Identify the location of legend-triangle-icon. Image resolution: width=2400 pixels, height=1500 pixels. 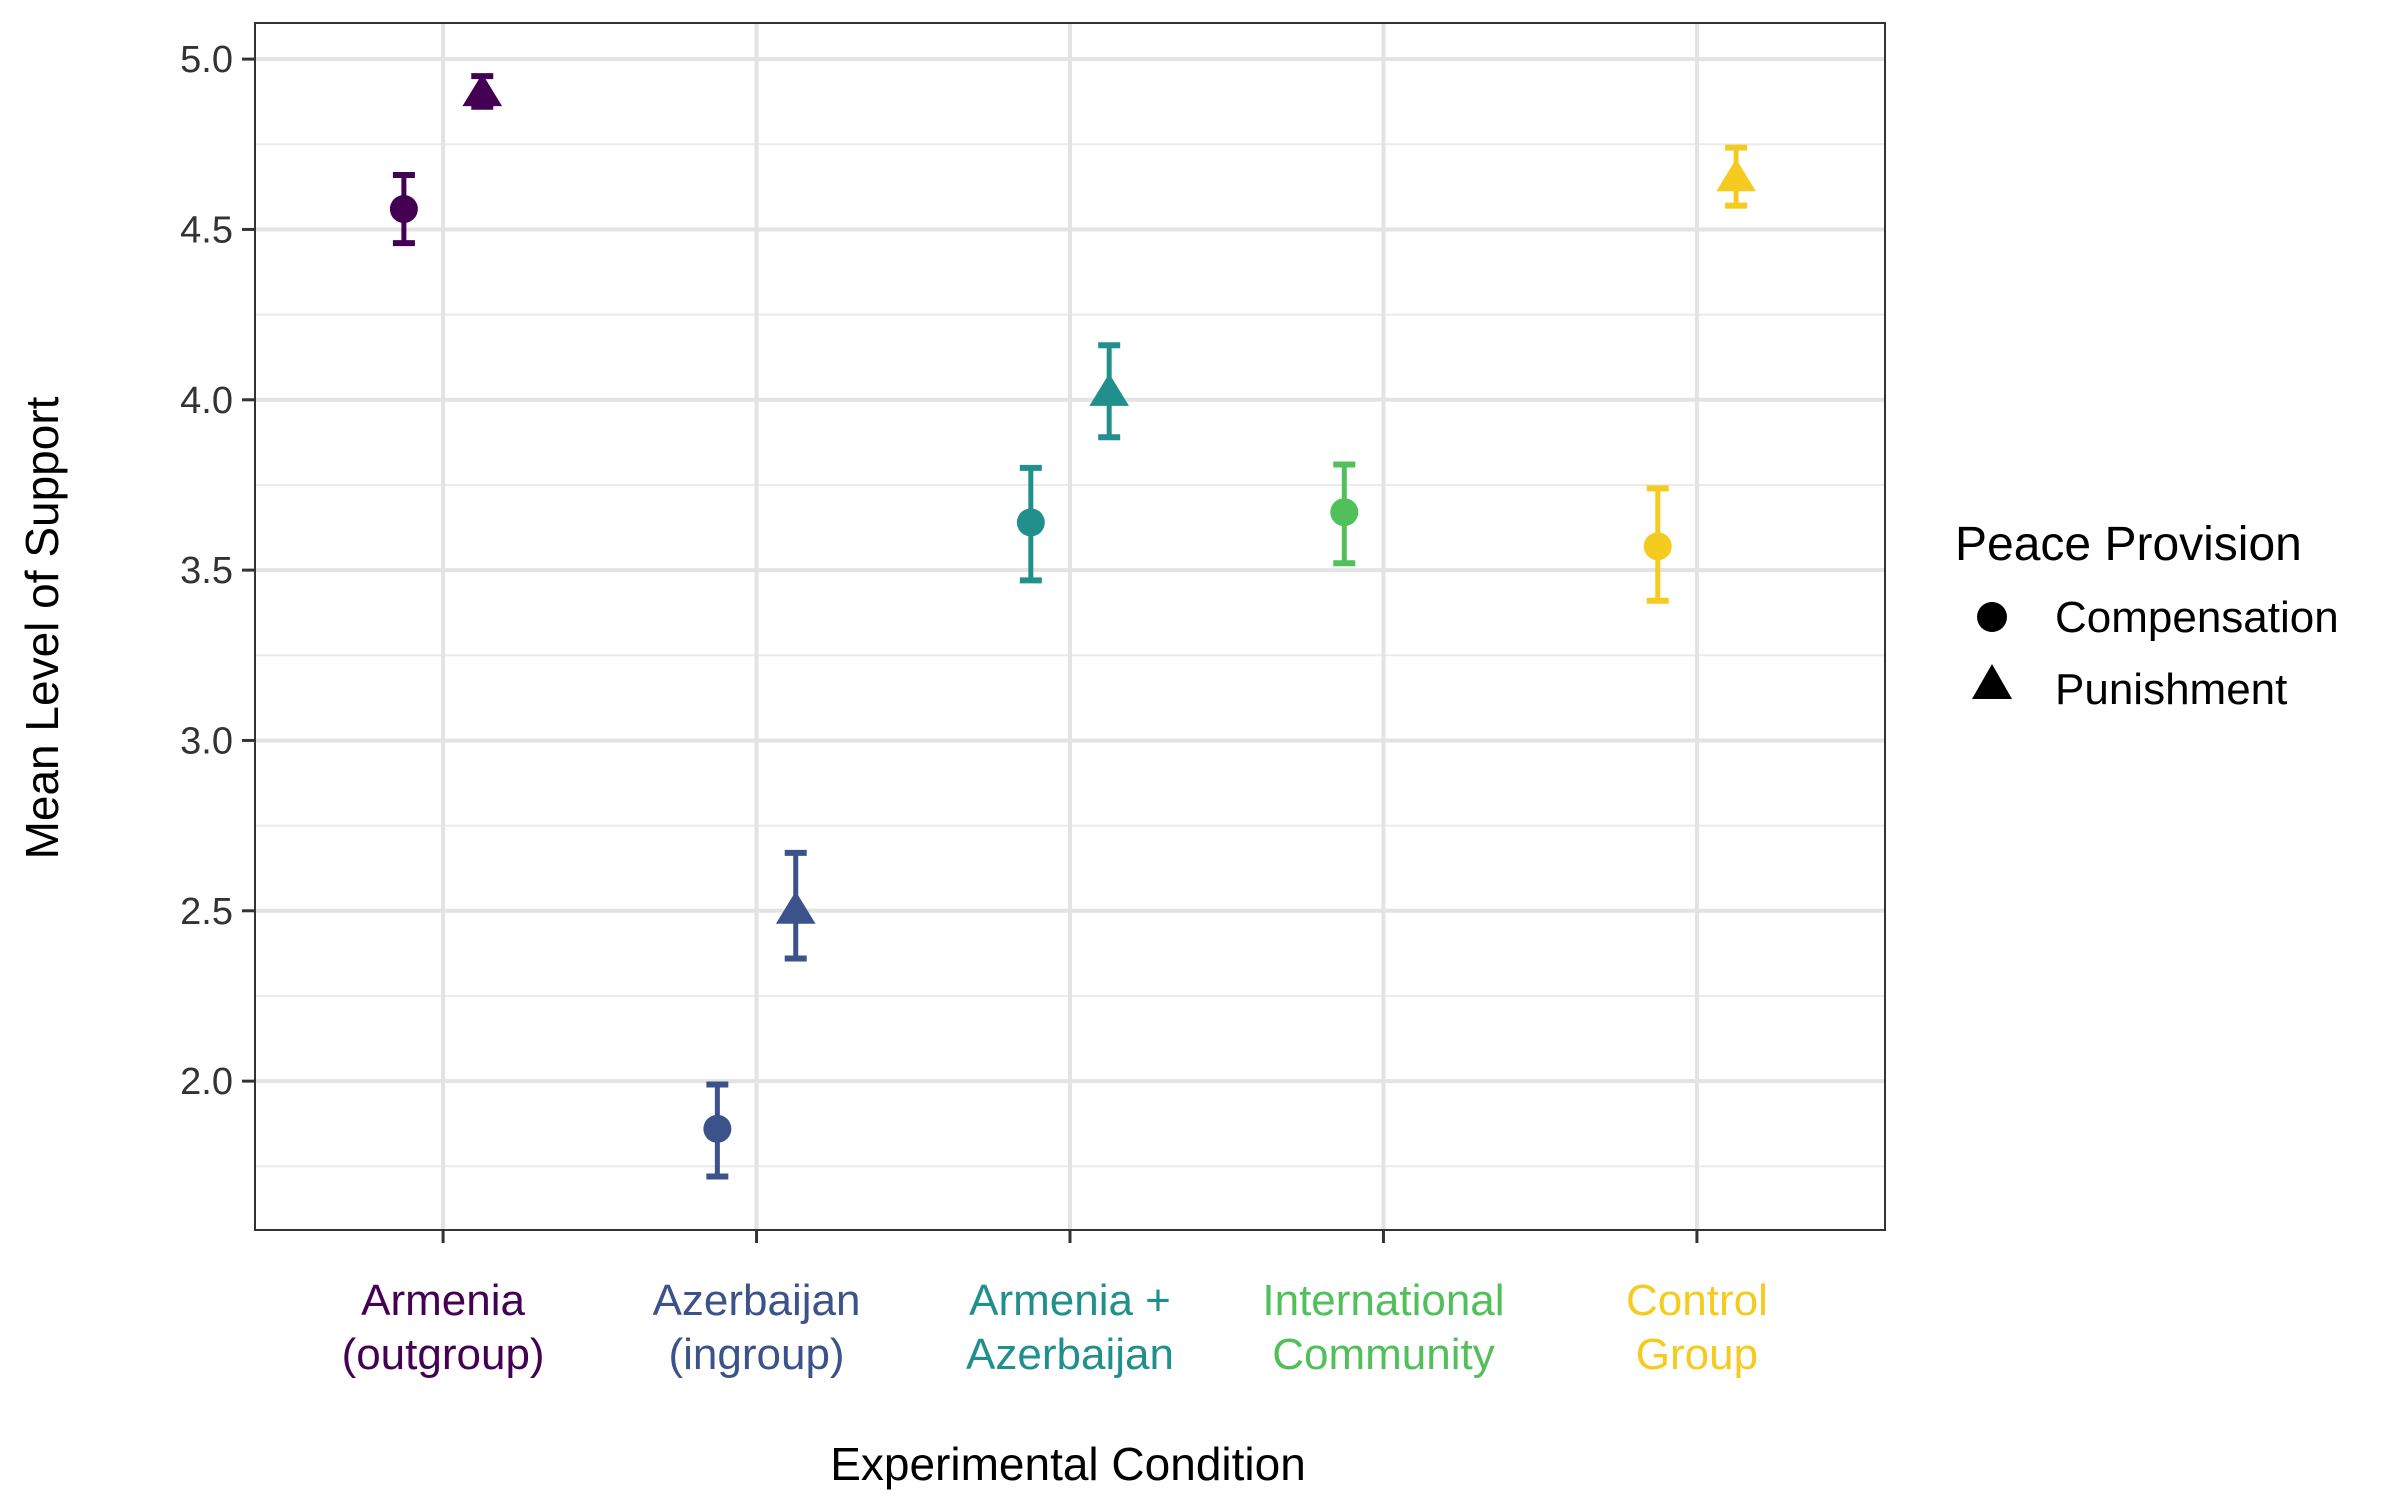
(1992, 681).